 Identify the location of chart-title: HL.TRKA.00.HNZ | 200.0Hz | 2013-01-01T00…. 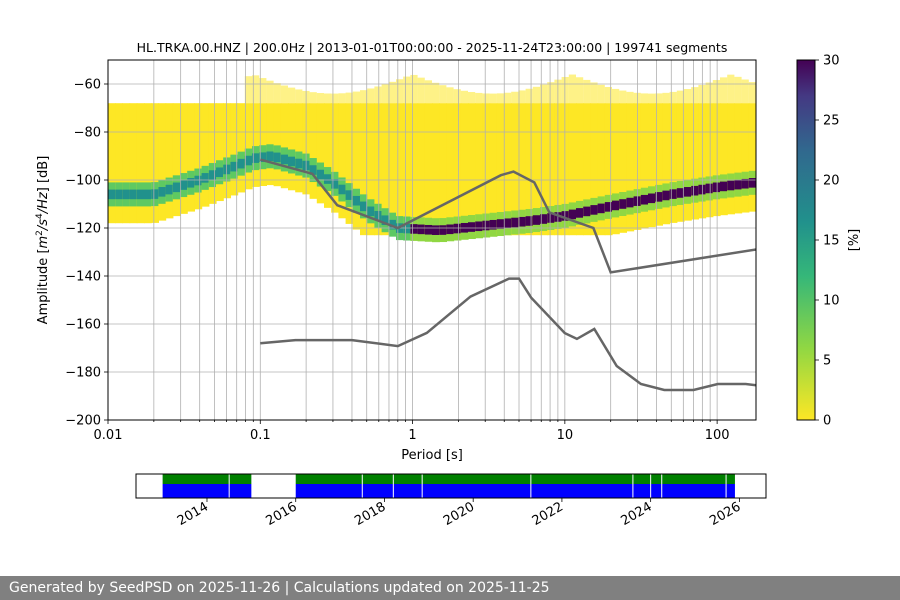
(432, 47).